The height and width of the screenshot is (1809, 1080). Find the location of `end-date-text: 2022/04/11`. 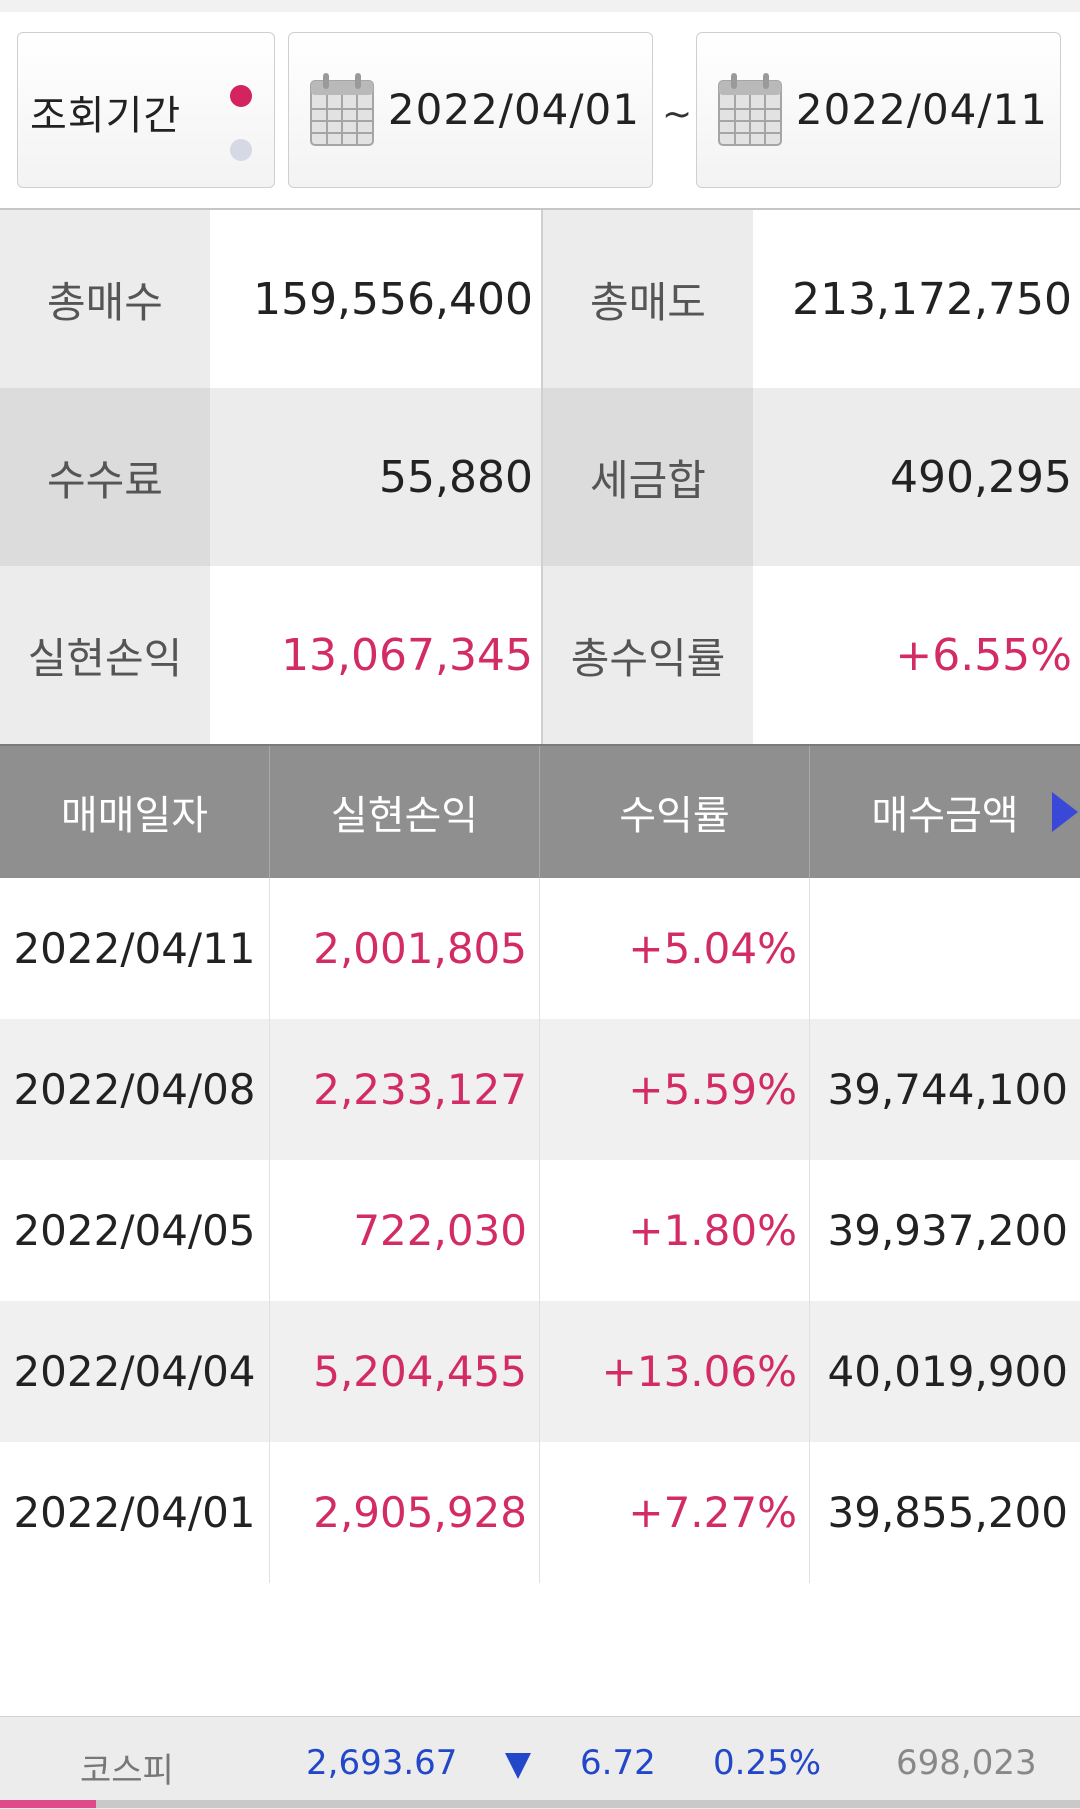

end-date-text: 2022/04/11 is located at coordinates (921, 109).